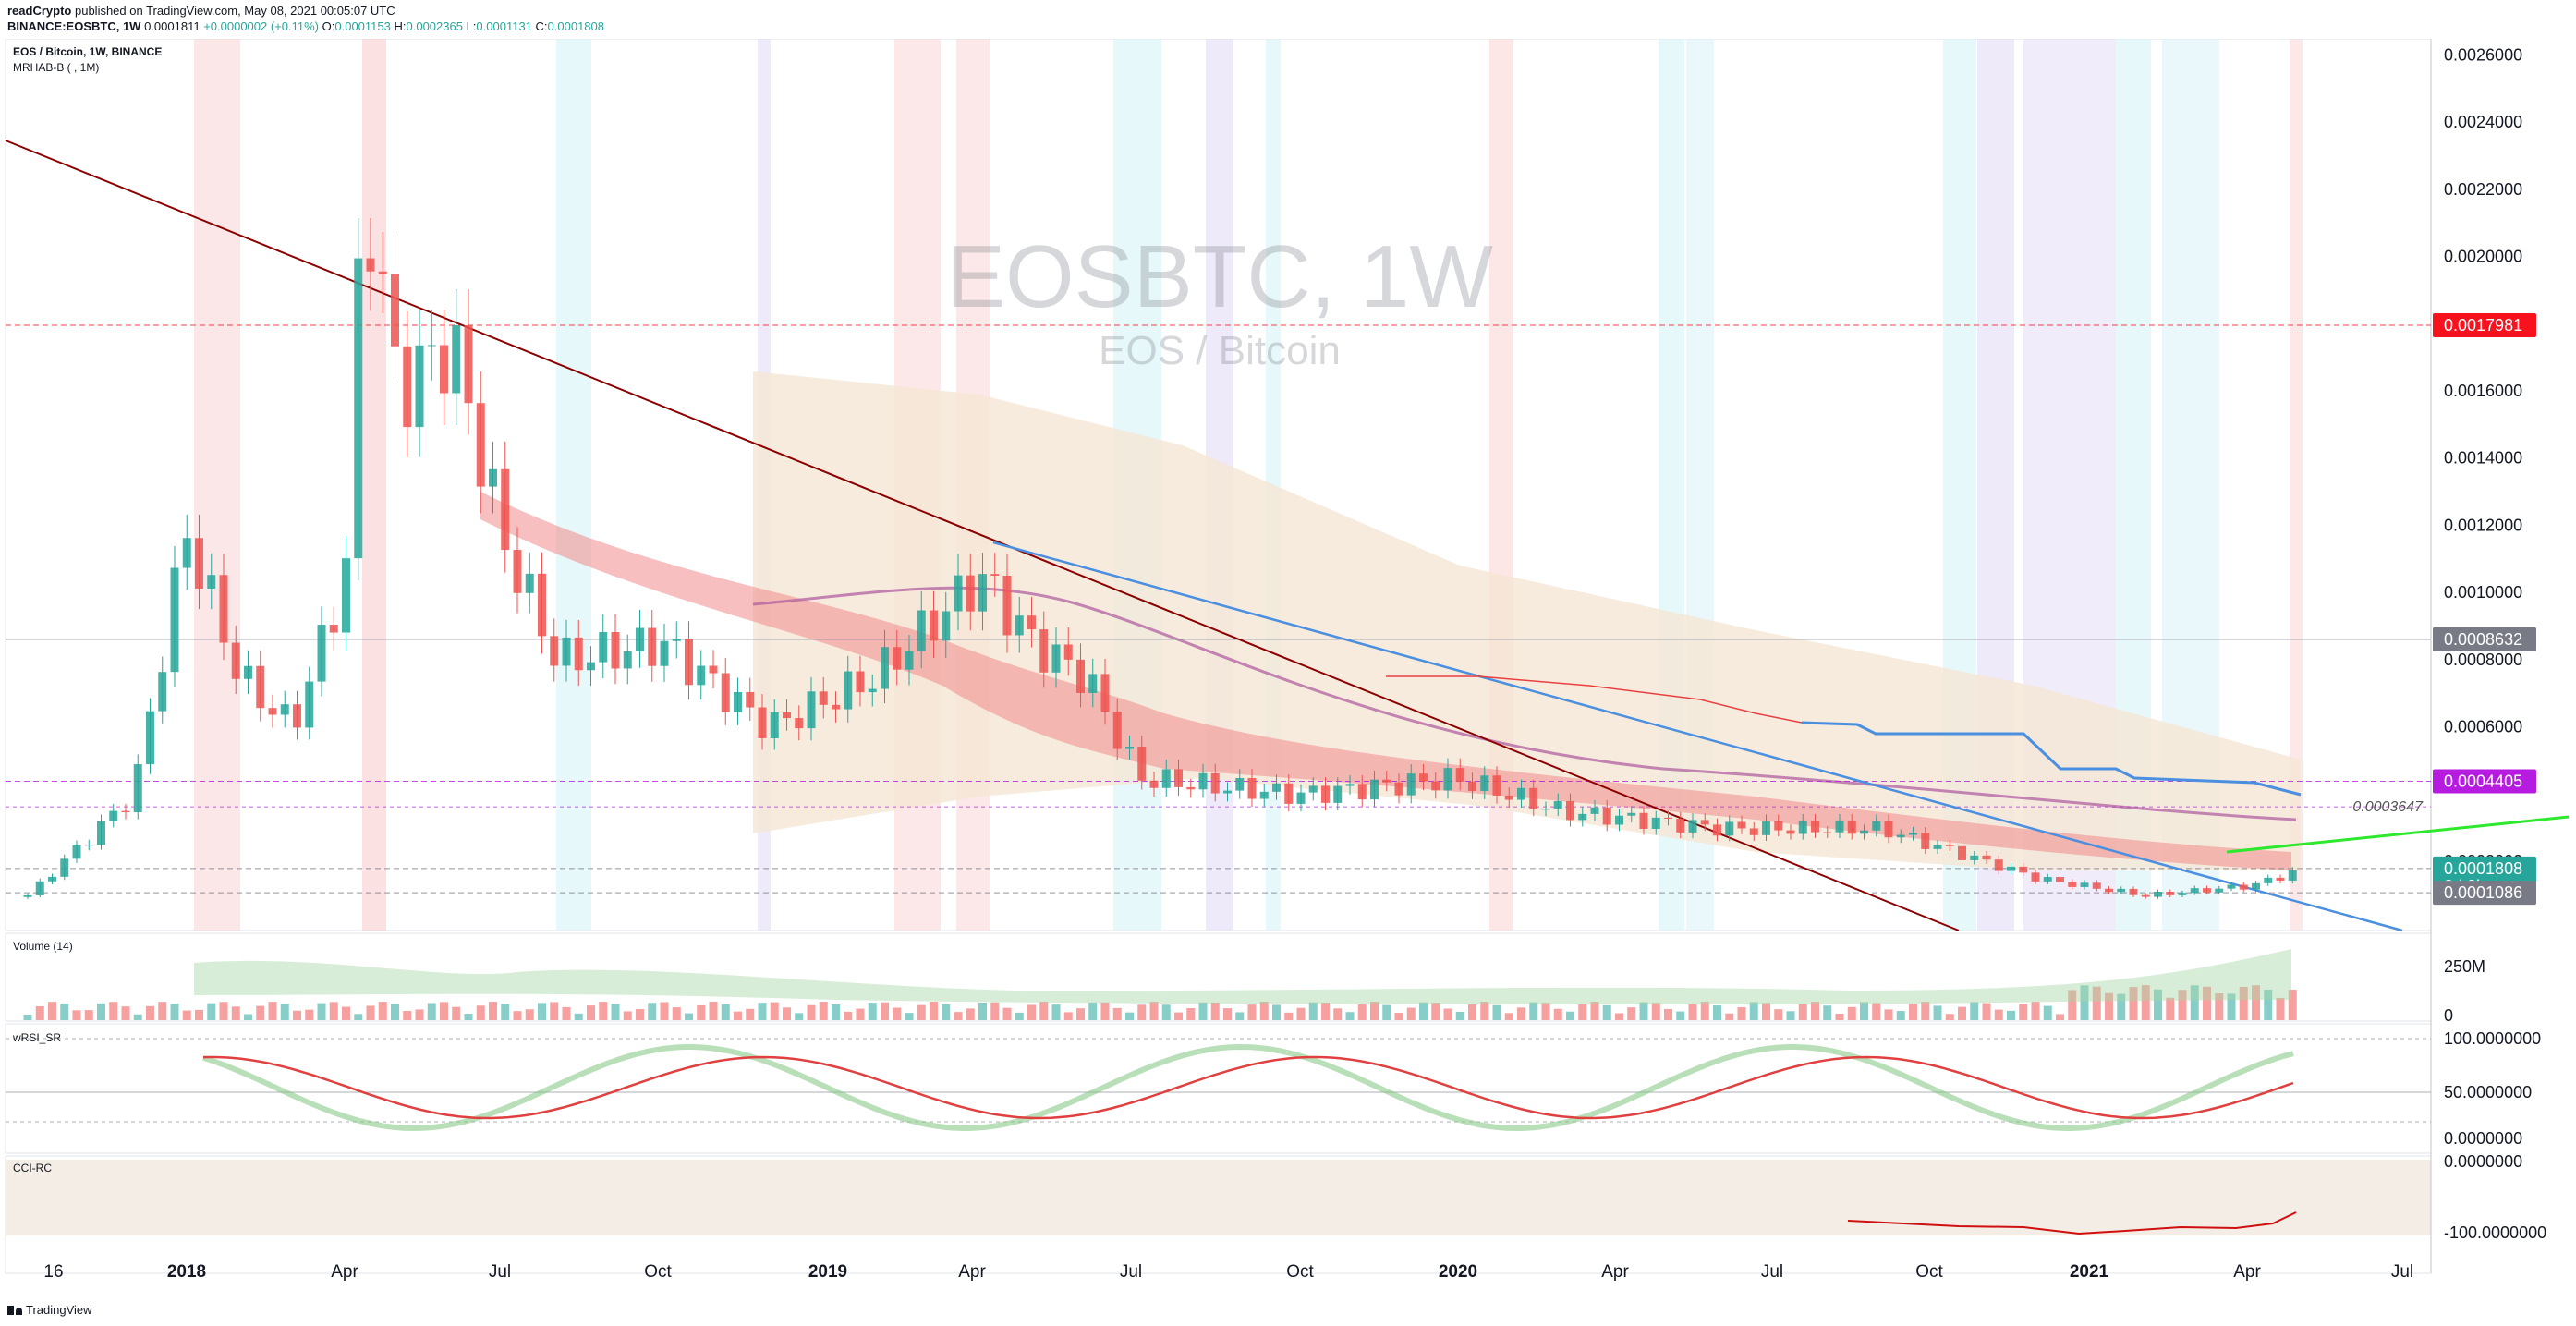  I want to click on price-tick: 0.0020000, so click(2483, 257).